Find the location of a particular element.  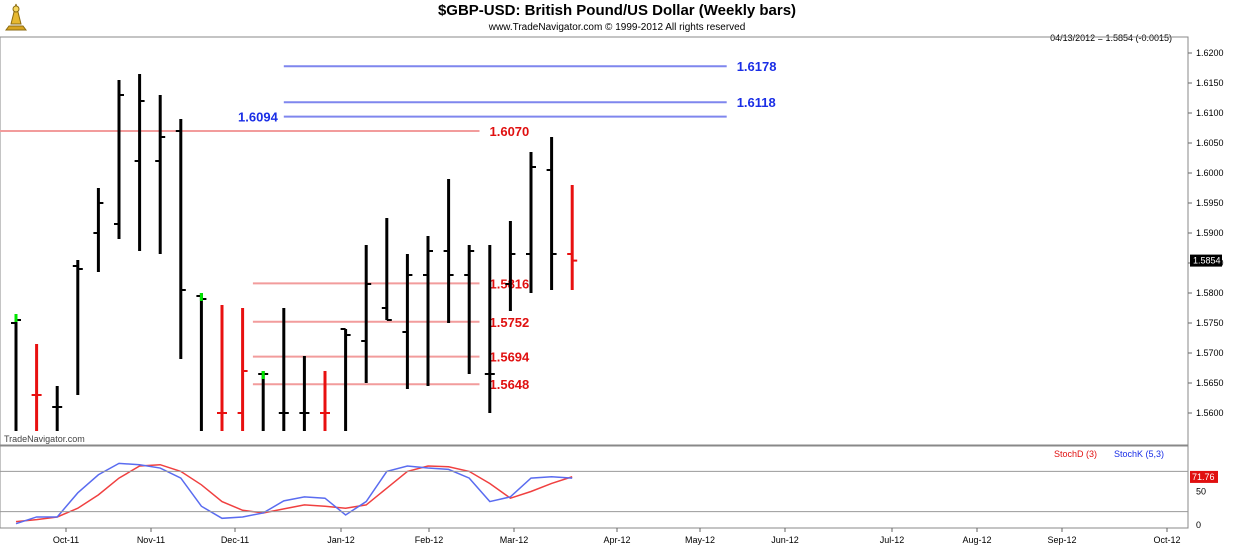

price-tick-label: 1.5700 is located at coordinates (1210, 353).